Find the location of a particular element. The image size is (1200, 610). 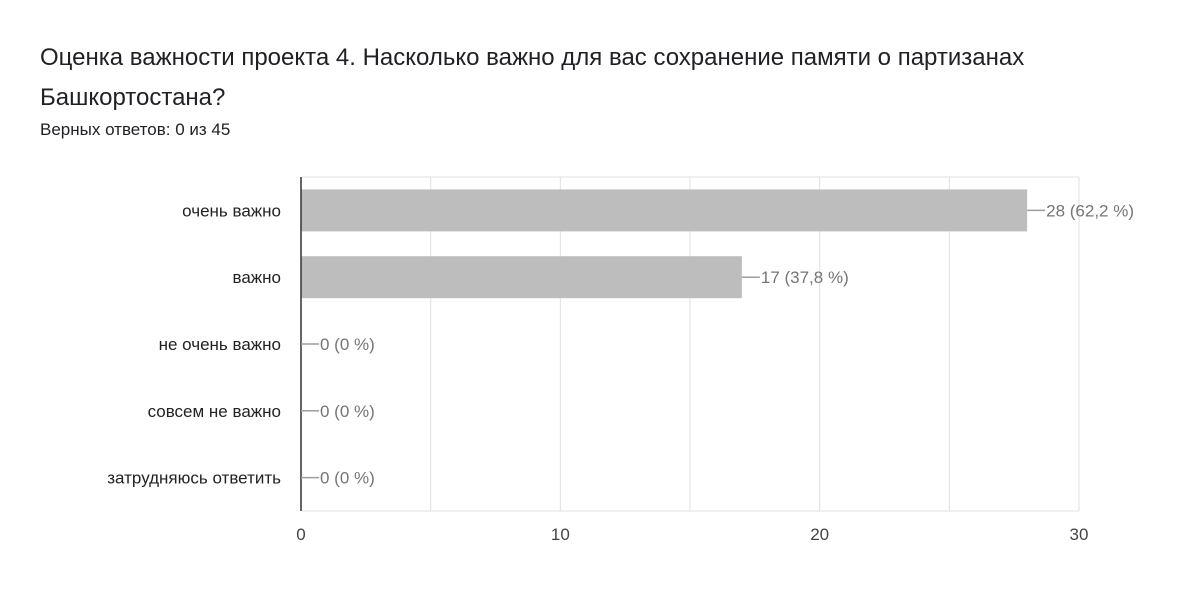

bars is located at coordinates (664, 244).